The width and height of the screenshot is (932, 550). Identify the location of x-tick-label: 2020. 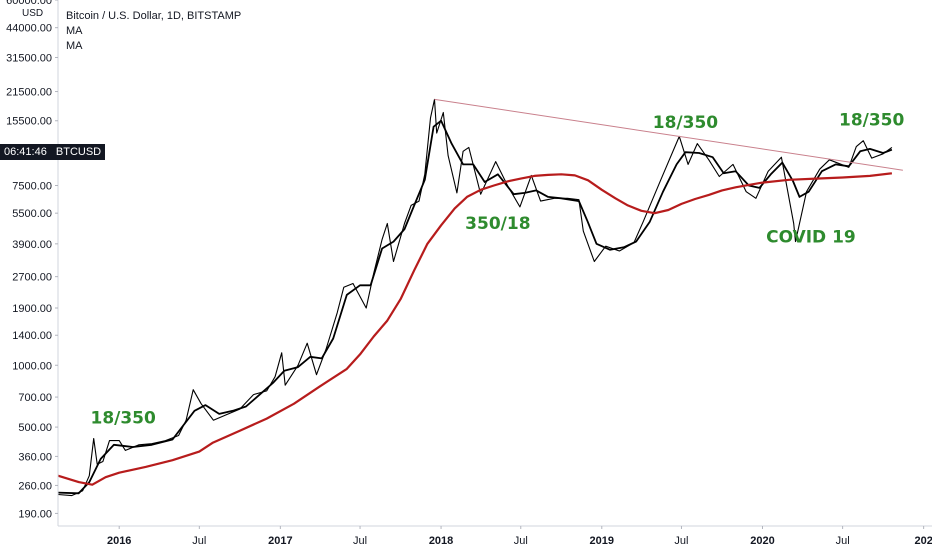
(762, 541).